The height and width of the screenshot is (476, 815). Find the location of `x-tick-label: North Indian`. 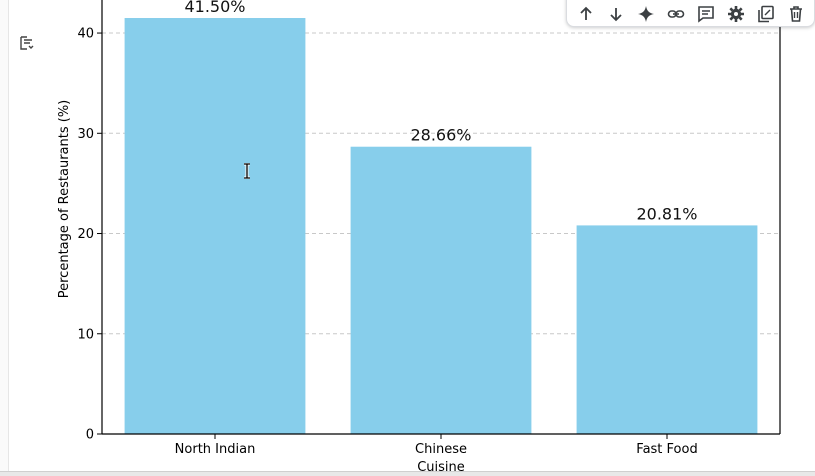

x-tick-label: North Indian is located at coordinates (215, 449).